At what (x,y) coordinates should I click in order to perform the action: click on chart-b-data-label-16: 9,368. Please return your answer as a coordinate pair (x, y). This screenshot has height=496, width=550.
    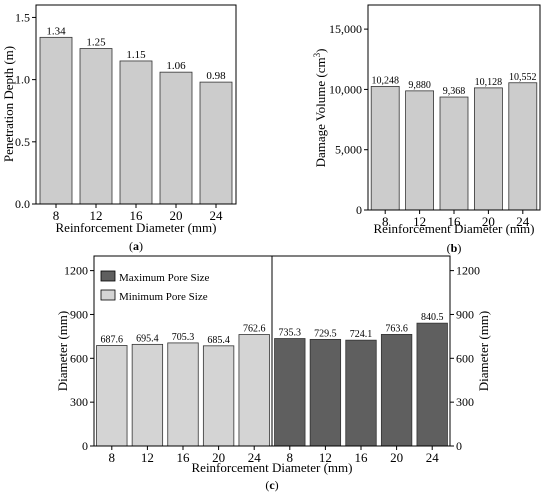
    Looking at the image, I should click on (454, 91).